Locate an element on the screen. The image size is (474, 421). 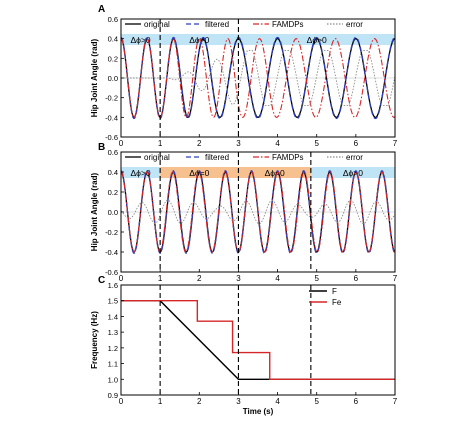
y-tick-label: 1.0 is located at coordinates (113, 379).